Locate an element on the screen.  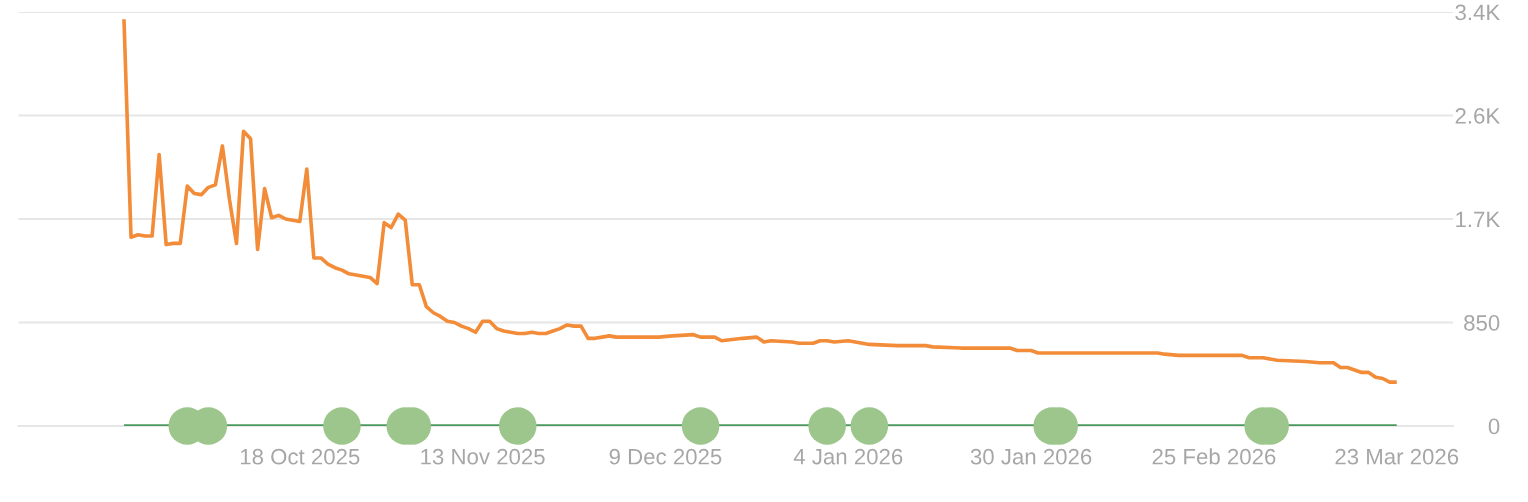
x-tick-label: 25 Feb 2026 is located at coordinates (1214, 456).